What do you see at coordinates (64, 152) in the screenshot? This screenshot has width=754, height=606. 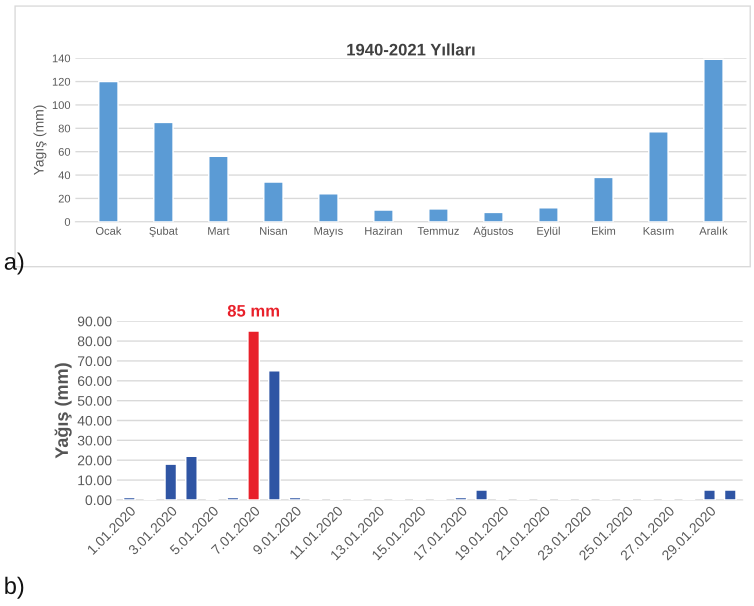 I see `y-tick-label: 60` at bounding box center [64, 152].